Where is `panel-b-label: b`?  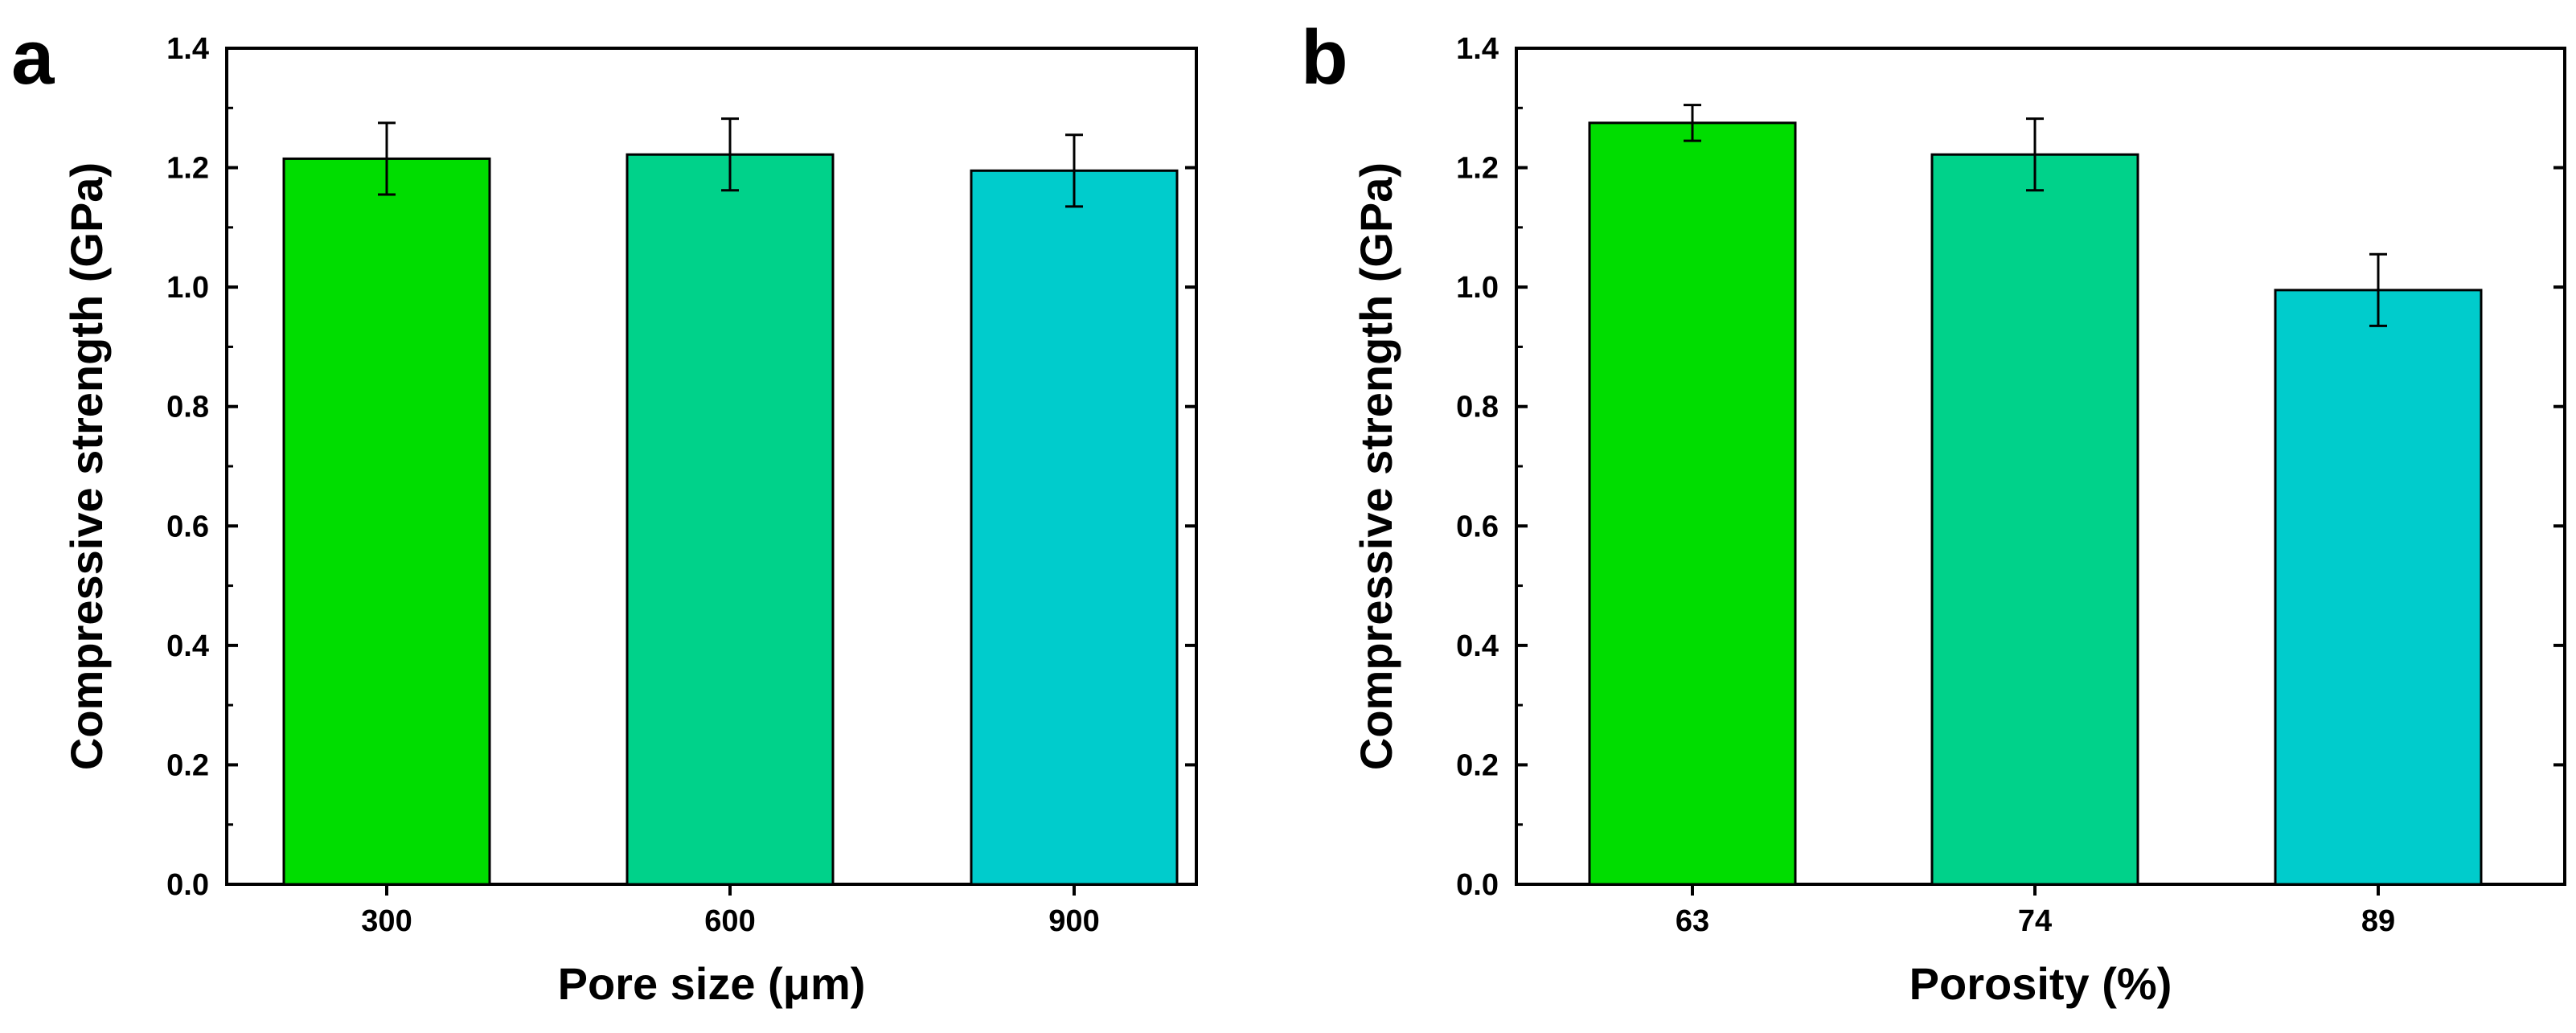
panel-b-label: b is located at coordinates (1325, 57).